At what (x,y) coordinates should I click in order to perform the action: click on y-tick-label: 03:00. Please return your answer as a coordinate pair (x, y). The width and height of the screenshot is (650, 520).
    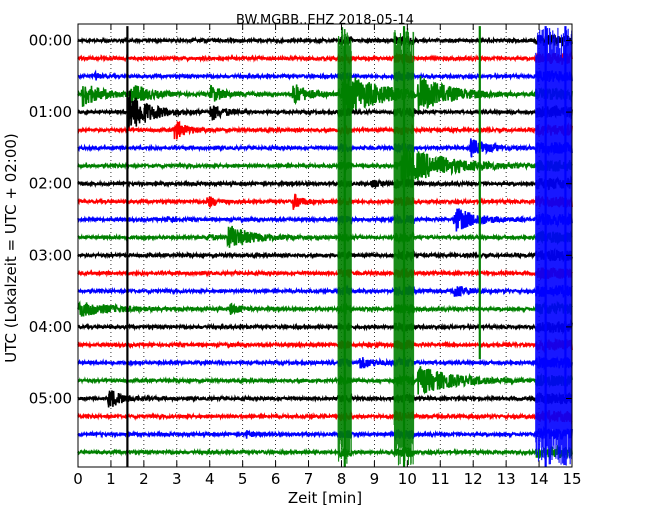
    Looking at the image, I should click on (50, 255).